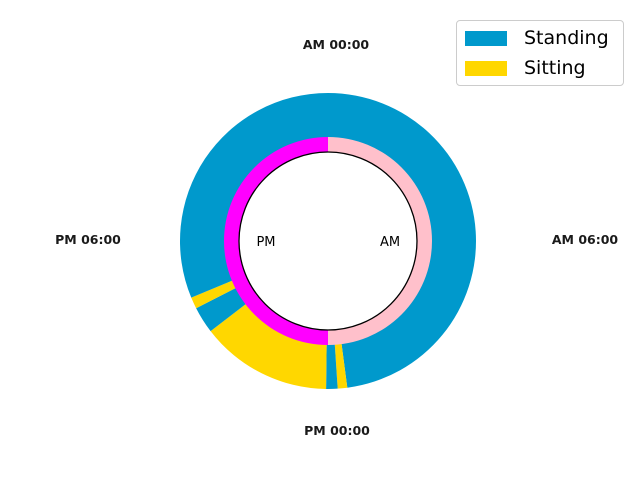 Image resolution: width=640 pixels, height=480 pixels. I want to click on legend-label-standing: Standing, so click(566, 38).